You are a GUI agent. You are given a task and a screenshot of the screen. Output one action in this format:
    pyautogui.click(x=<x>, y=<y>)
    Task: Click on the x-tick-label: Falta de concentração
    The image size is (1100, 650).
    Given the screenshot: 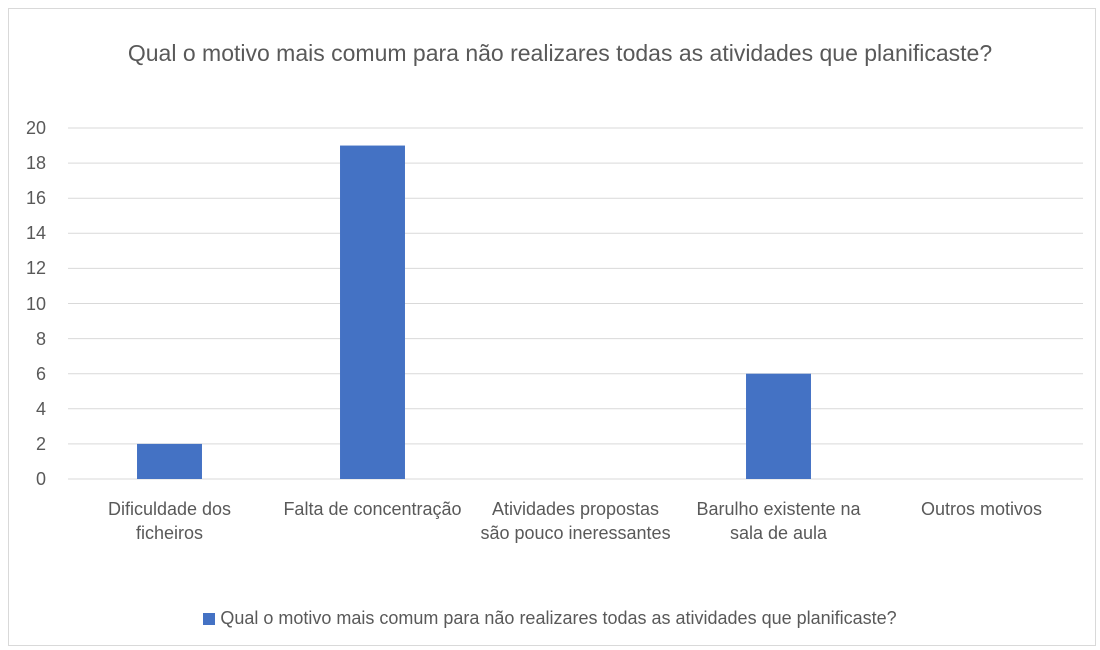 What is the action you would take?
    pyautogui.click(x=372, y=509)
    